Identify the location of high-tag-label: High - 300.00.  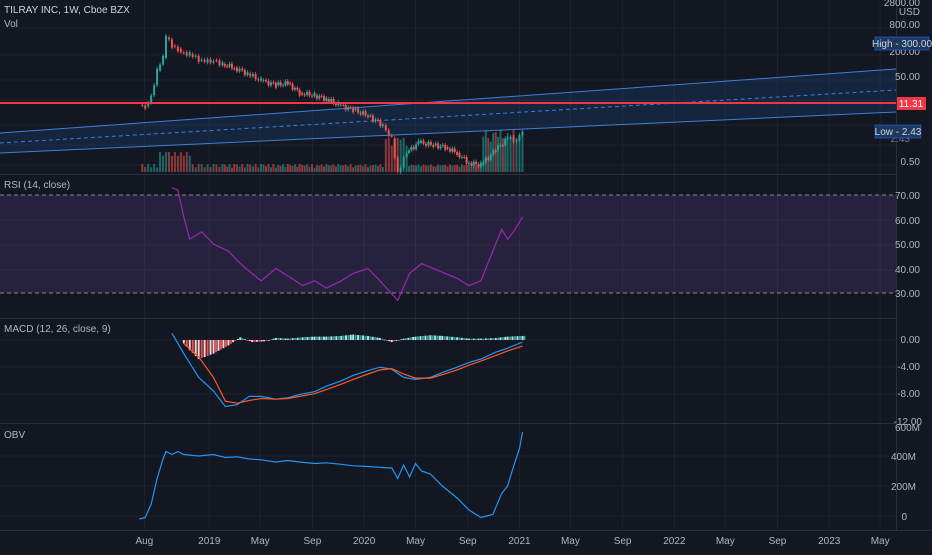
(902, 44).